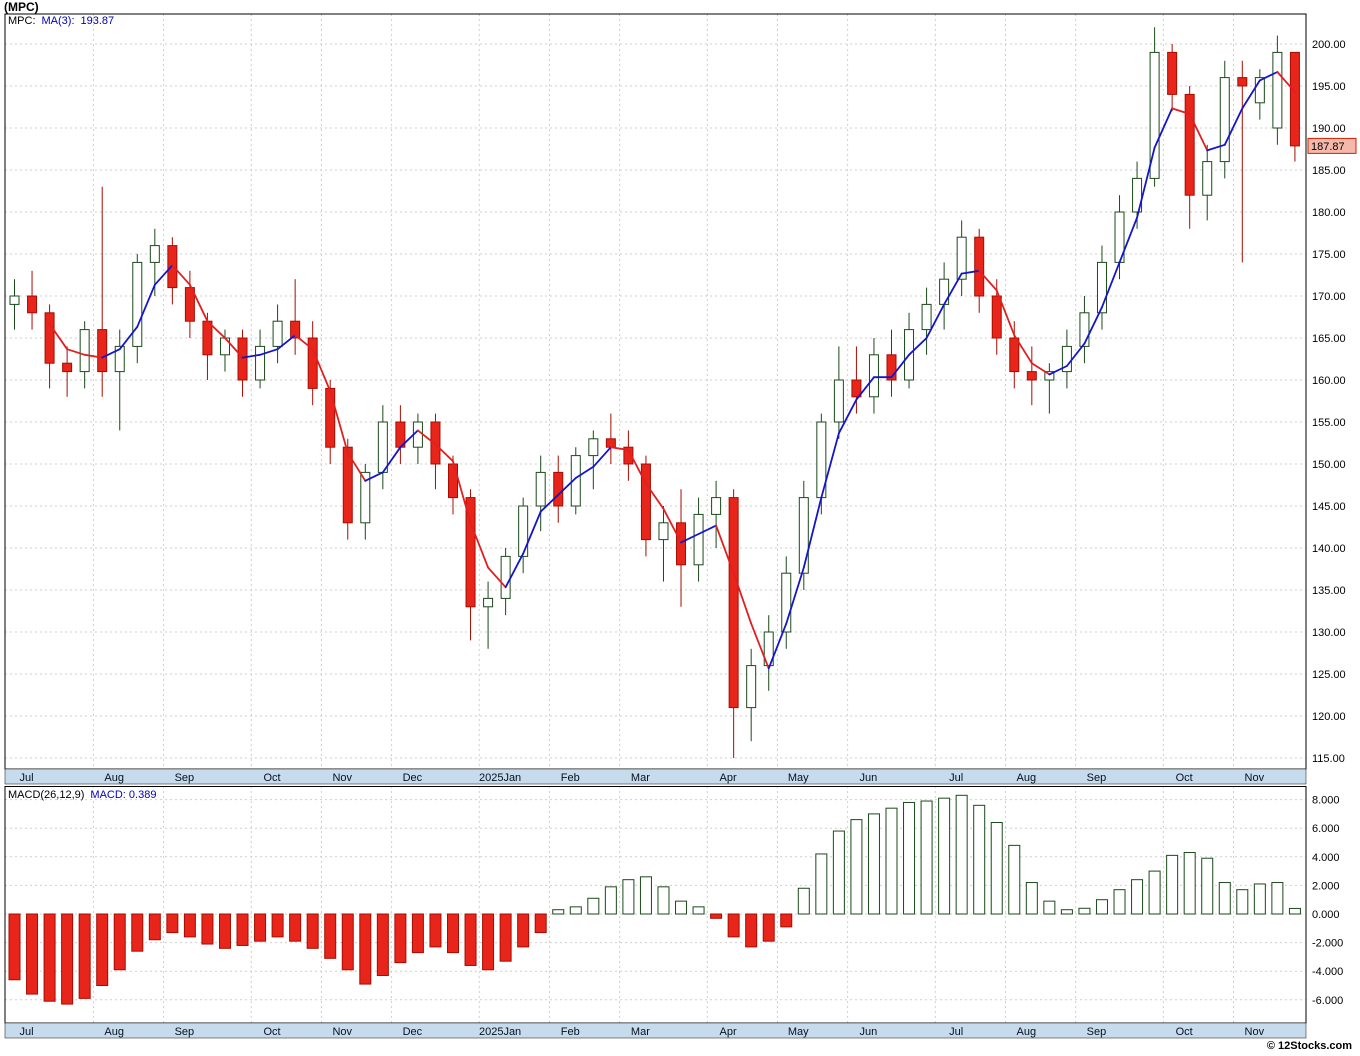 Image resolution: width=1360 pixels, height=1056 pixels. What do you see at coordinates (1329, 381) in the screenshot?
I see `svg-text: 160.00` at bounding box center [1329, 381].